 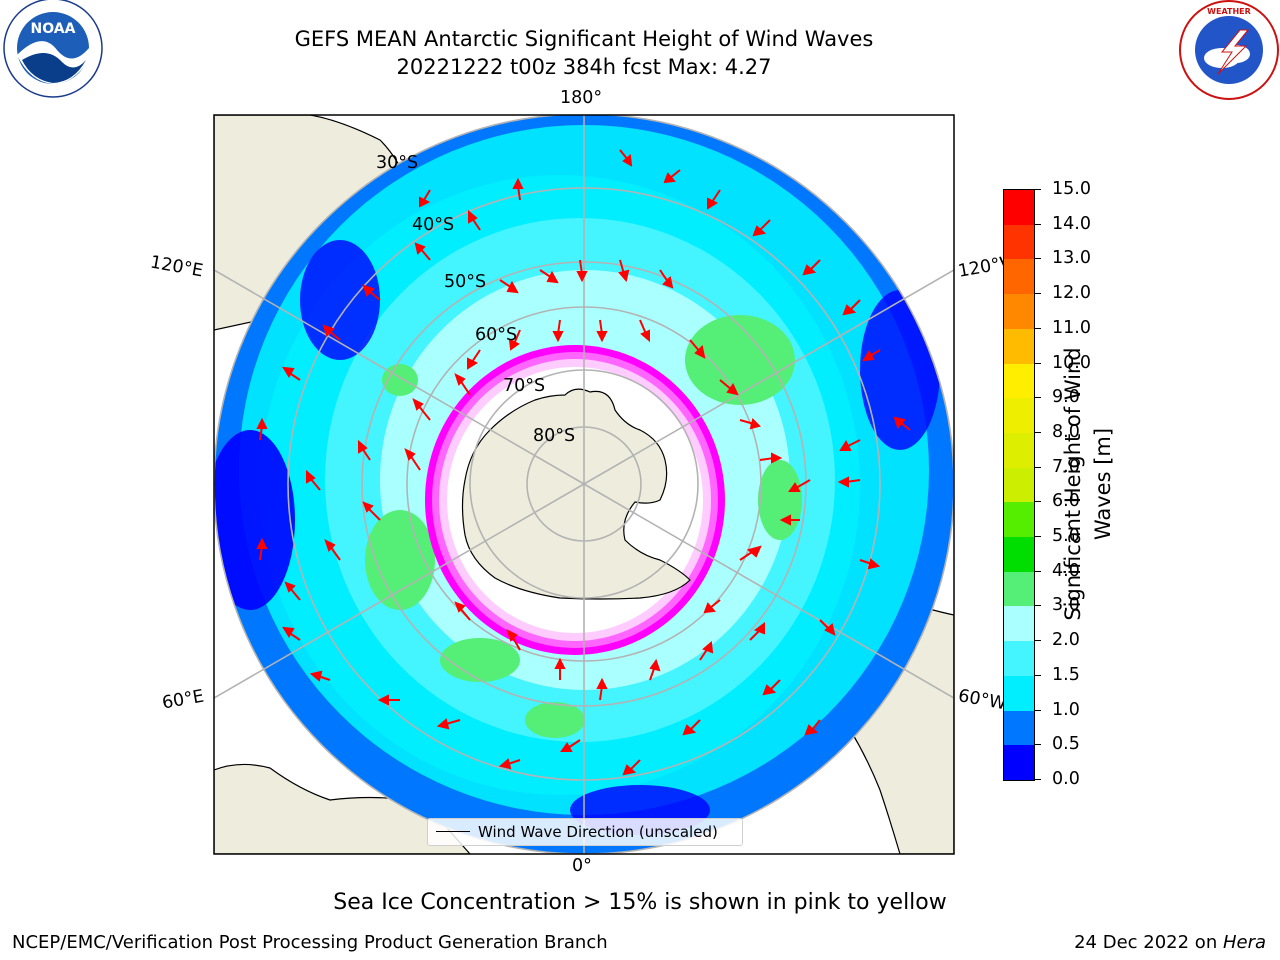 What do you see at coordinates (576, 494) in the screenshot?
I see `antarctica-land` at bounding box center [576, 494].